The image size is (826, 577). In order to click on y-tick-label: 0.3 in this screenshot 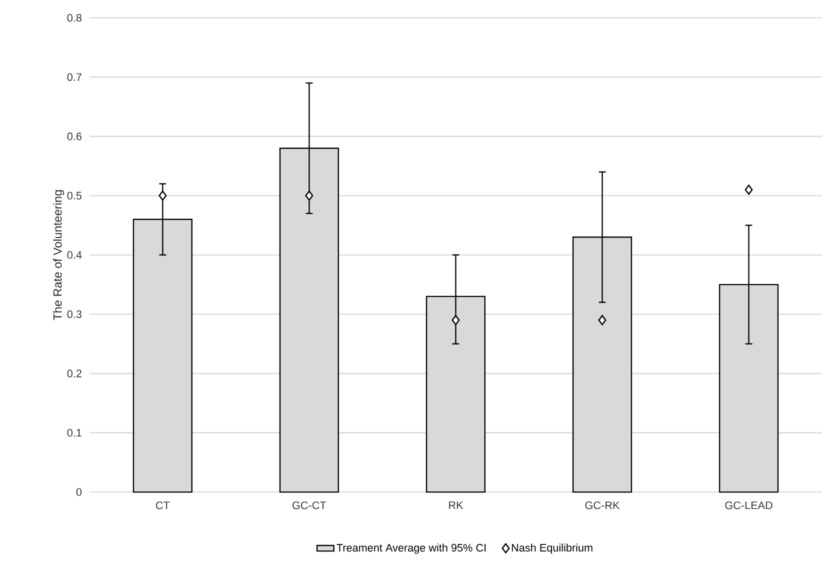, I will do `click(74, 314)`.